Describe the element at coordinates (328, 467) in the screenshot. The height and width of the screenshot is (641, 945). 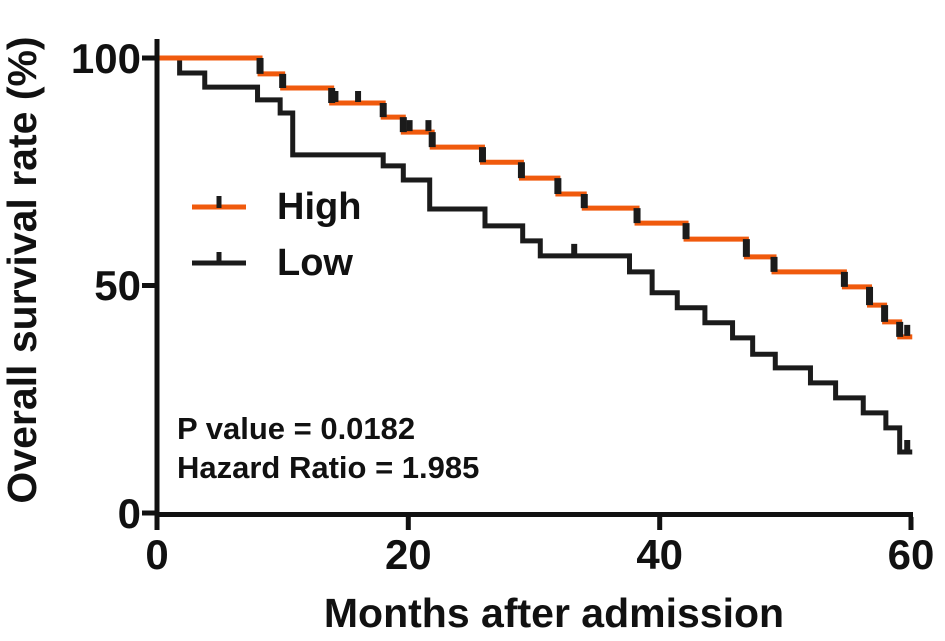
I see `hazard-ratio-text: Hazard Ratio = 1.985` at that location.